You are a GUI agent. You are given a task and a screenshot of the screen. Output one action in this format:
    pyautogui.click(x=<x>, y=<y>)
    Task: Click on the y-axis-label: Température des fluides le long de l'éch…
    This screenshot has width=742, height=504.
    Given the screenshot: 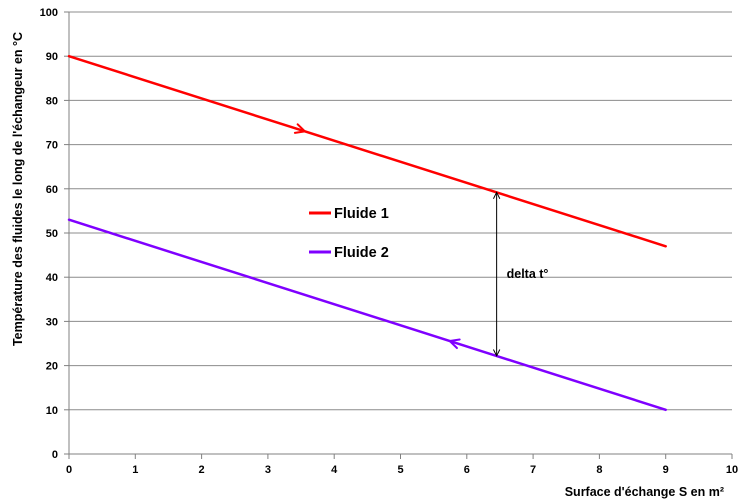 What is the action you would take?
    pyautogui.click(x=18, y=189)
    